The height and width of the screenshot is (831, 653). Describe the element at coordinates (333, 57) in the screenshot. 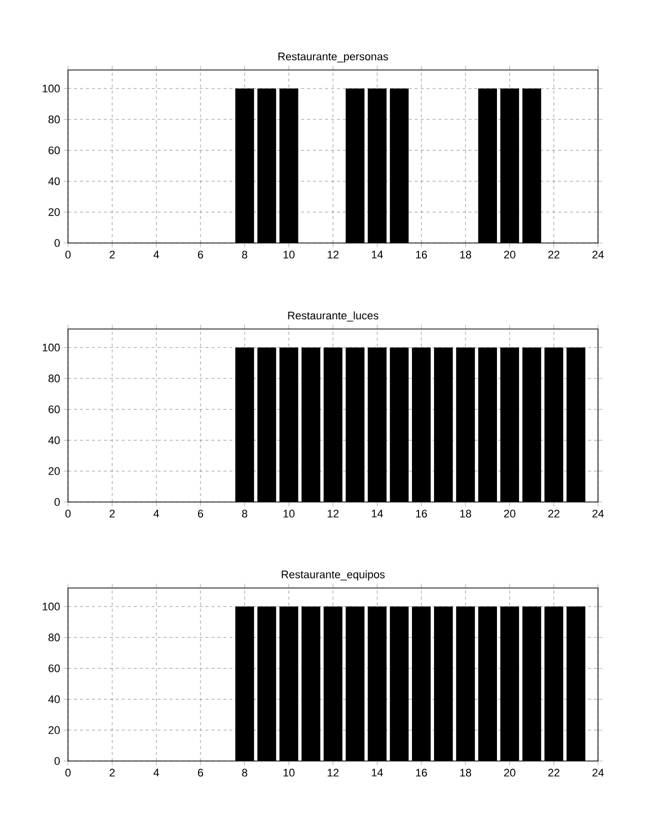

I see `chart-title: Restaurante_personas` at that location.